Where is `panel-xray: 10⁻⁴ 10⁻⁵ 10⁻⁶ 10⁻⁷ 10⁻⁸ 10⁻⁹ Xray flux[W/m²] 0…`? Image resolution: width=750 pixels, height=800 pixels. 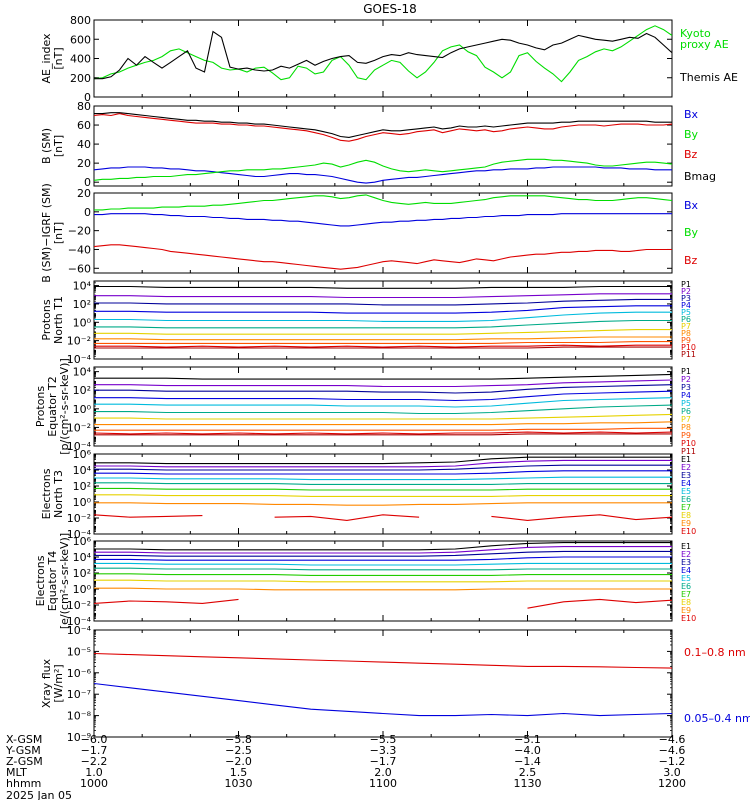
panel-xray: 10⁻⁴ 10⁻⁵ 10⁻⁶ 10⁻⁷ 10⁻⁸ 10⁻⁹ Xray flux[W/m²] 0… is located at coordinates (395, 684).